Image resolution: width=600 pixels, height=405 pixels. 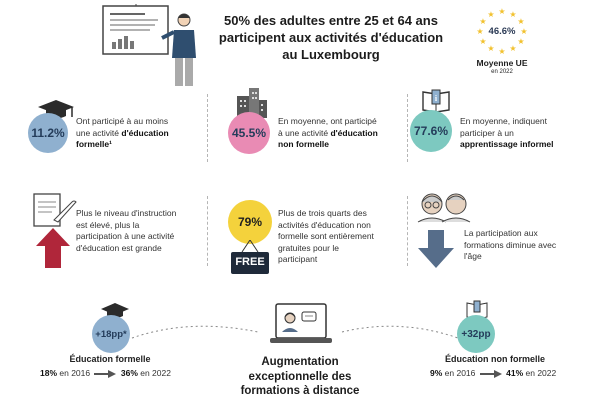 I want to click on value-2016: 9%, so click(x=436, y=373).